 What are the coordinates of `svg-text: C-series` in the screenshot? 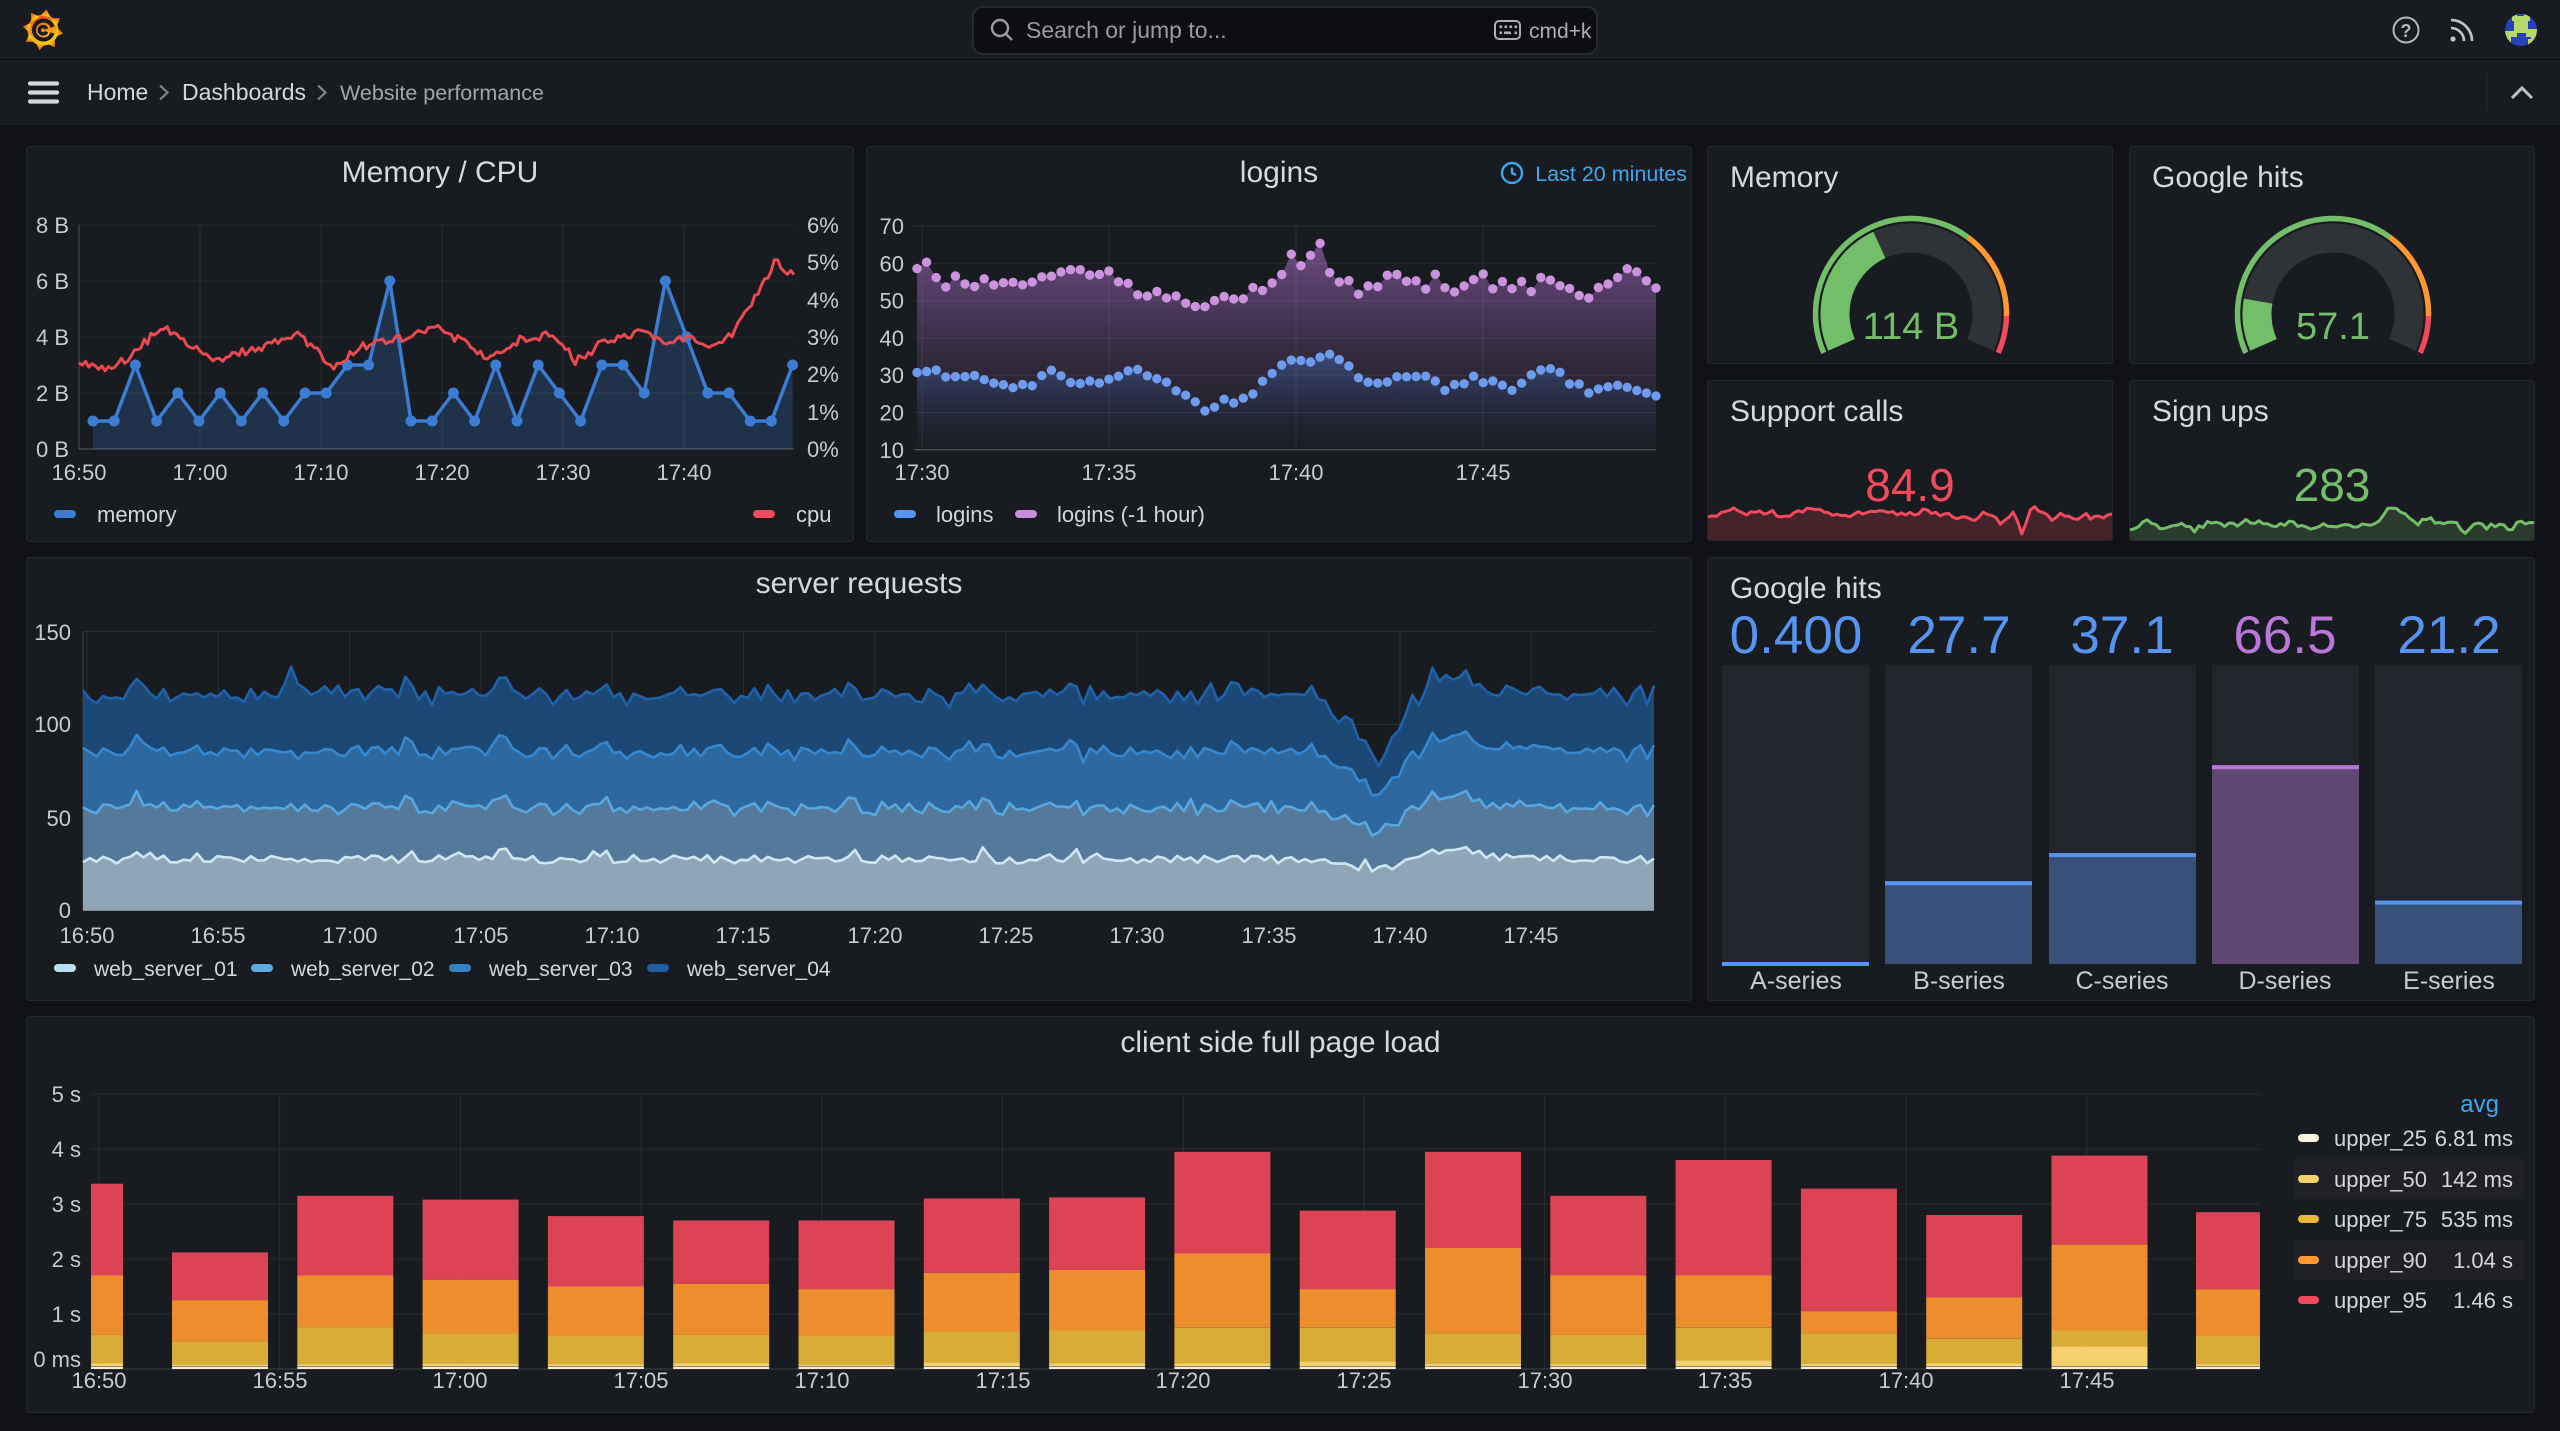 It's located at (2121, 981).